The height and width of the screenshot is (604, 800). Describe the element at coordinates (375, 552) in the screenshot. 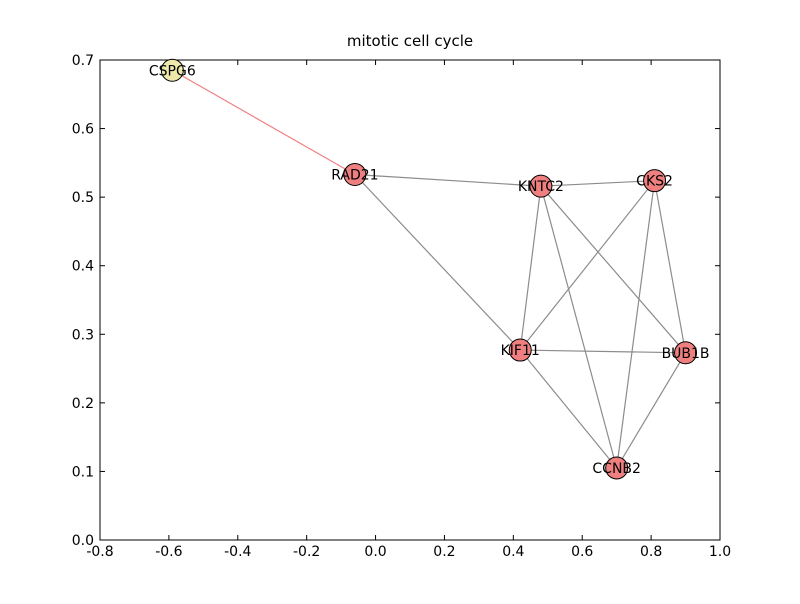

I see `x-tick-label: 0.0` at that location.